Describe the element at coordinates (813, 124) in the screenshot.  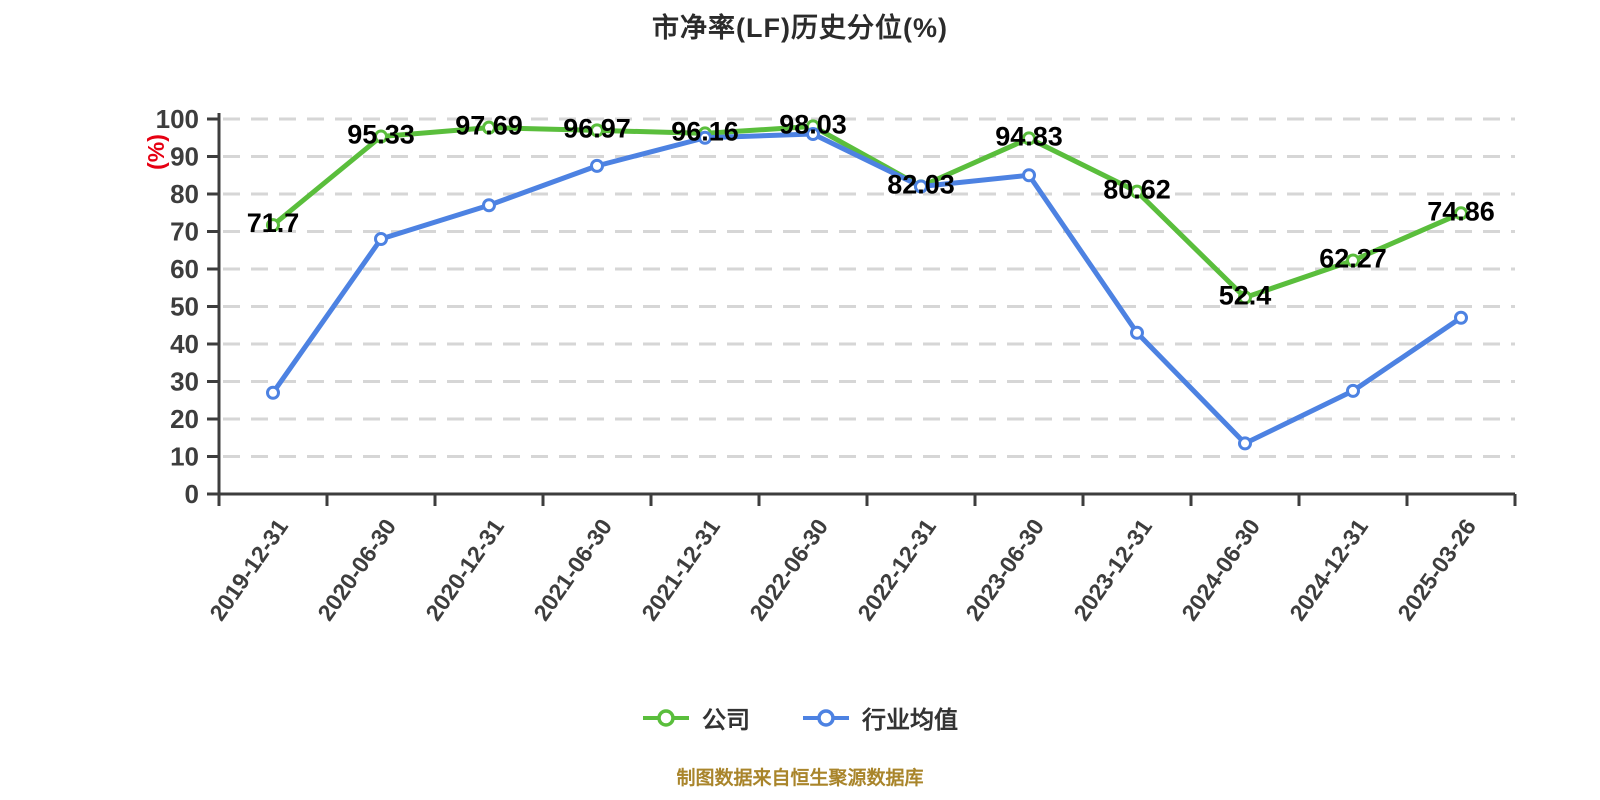
I see `point-value-label: 98.03` at that location.